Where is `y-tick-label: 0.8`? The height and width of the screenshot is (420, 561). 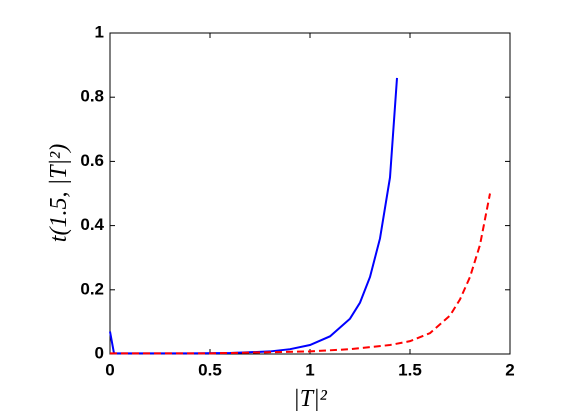
y-tick-label: 0.8 is located at coordinates (92, 96).